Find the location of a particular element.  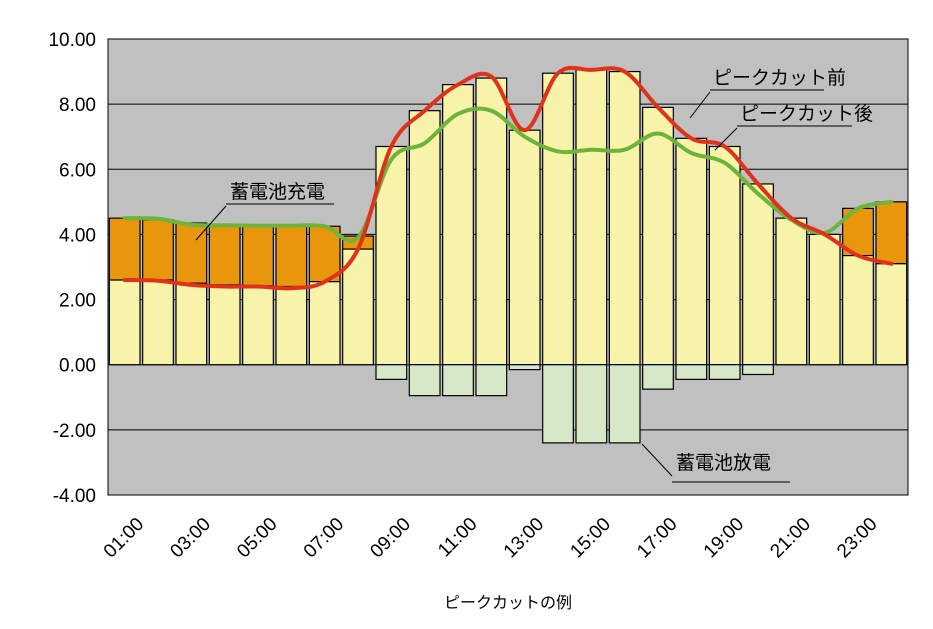

x-tick-label: 19:00 is located at coordinates (724, 538).